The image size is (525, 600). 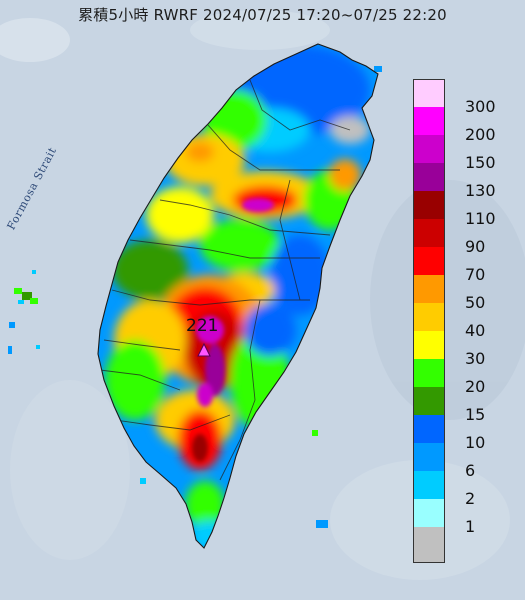 I want to click on max-rainfall-marker-icon, so click(x=204, y=349).